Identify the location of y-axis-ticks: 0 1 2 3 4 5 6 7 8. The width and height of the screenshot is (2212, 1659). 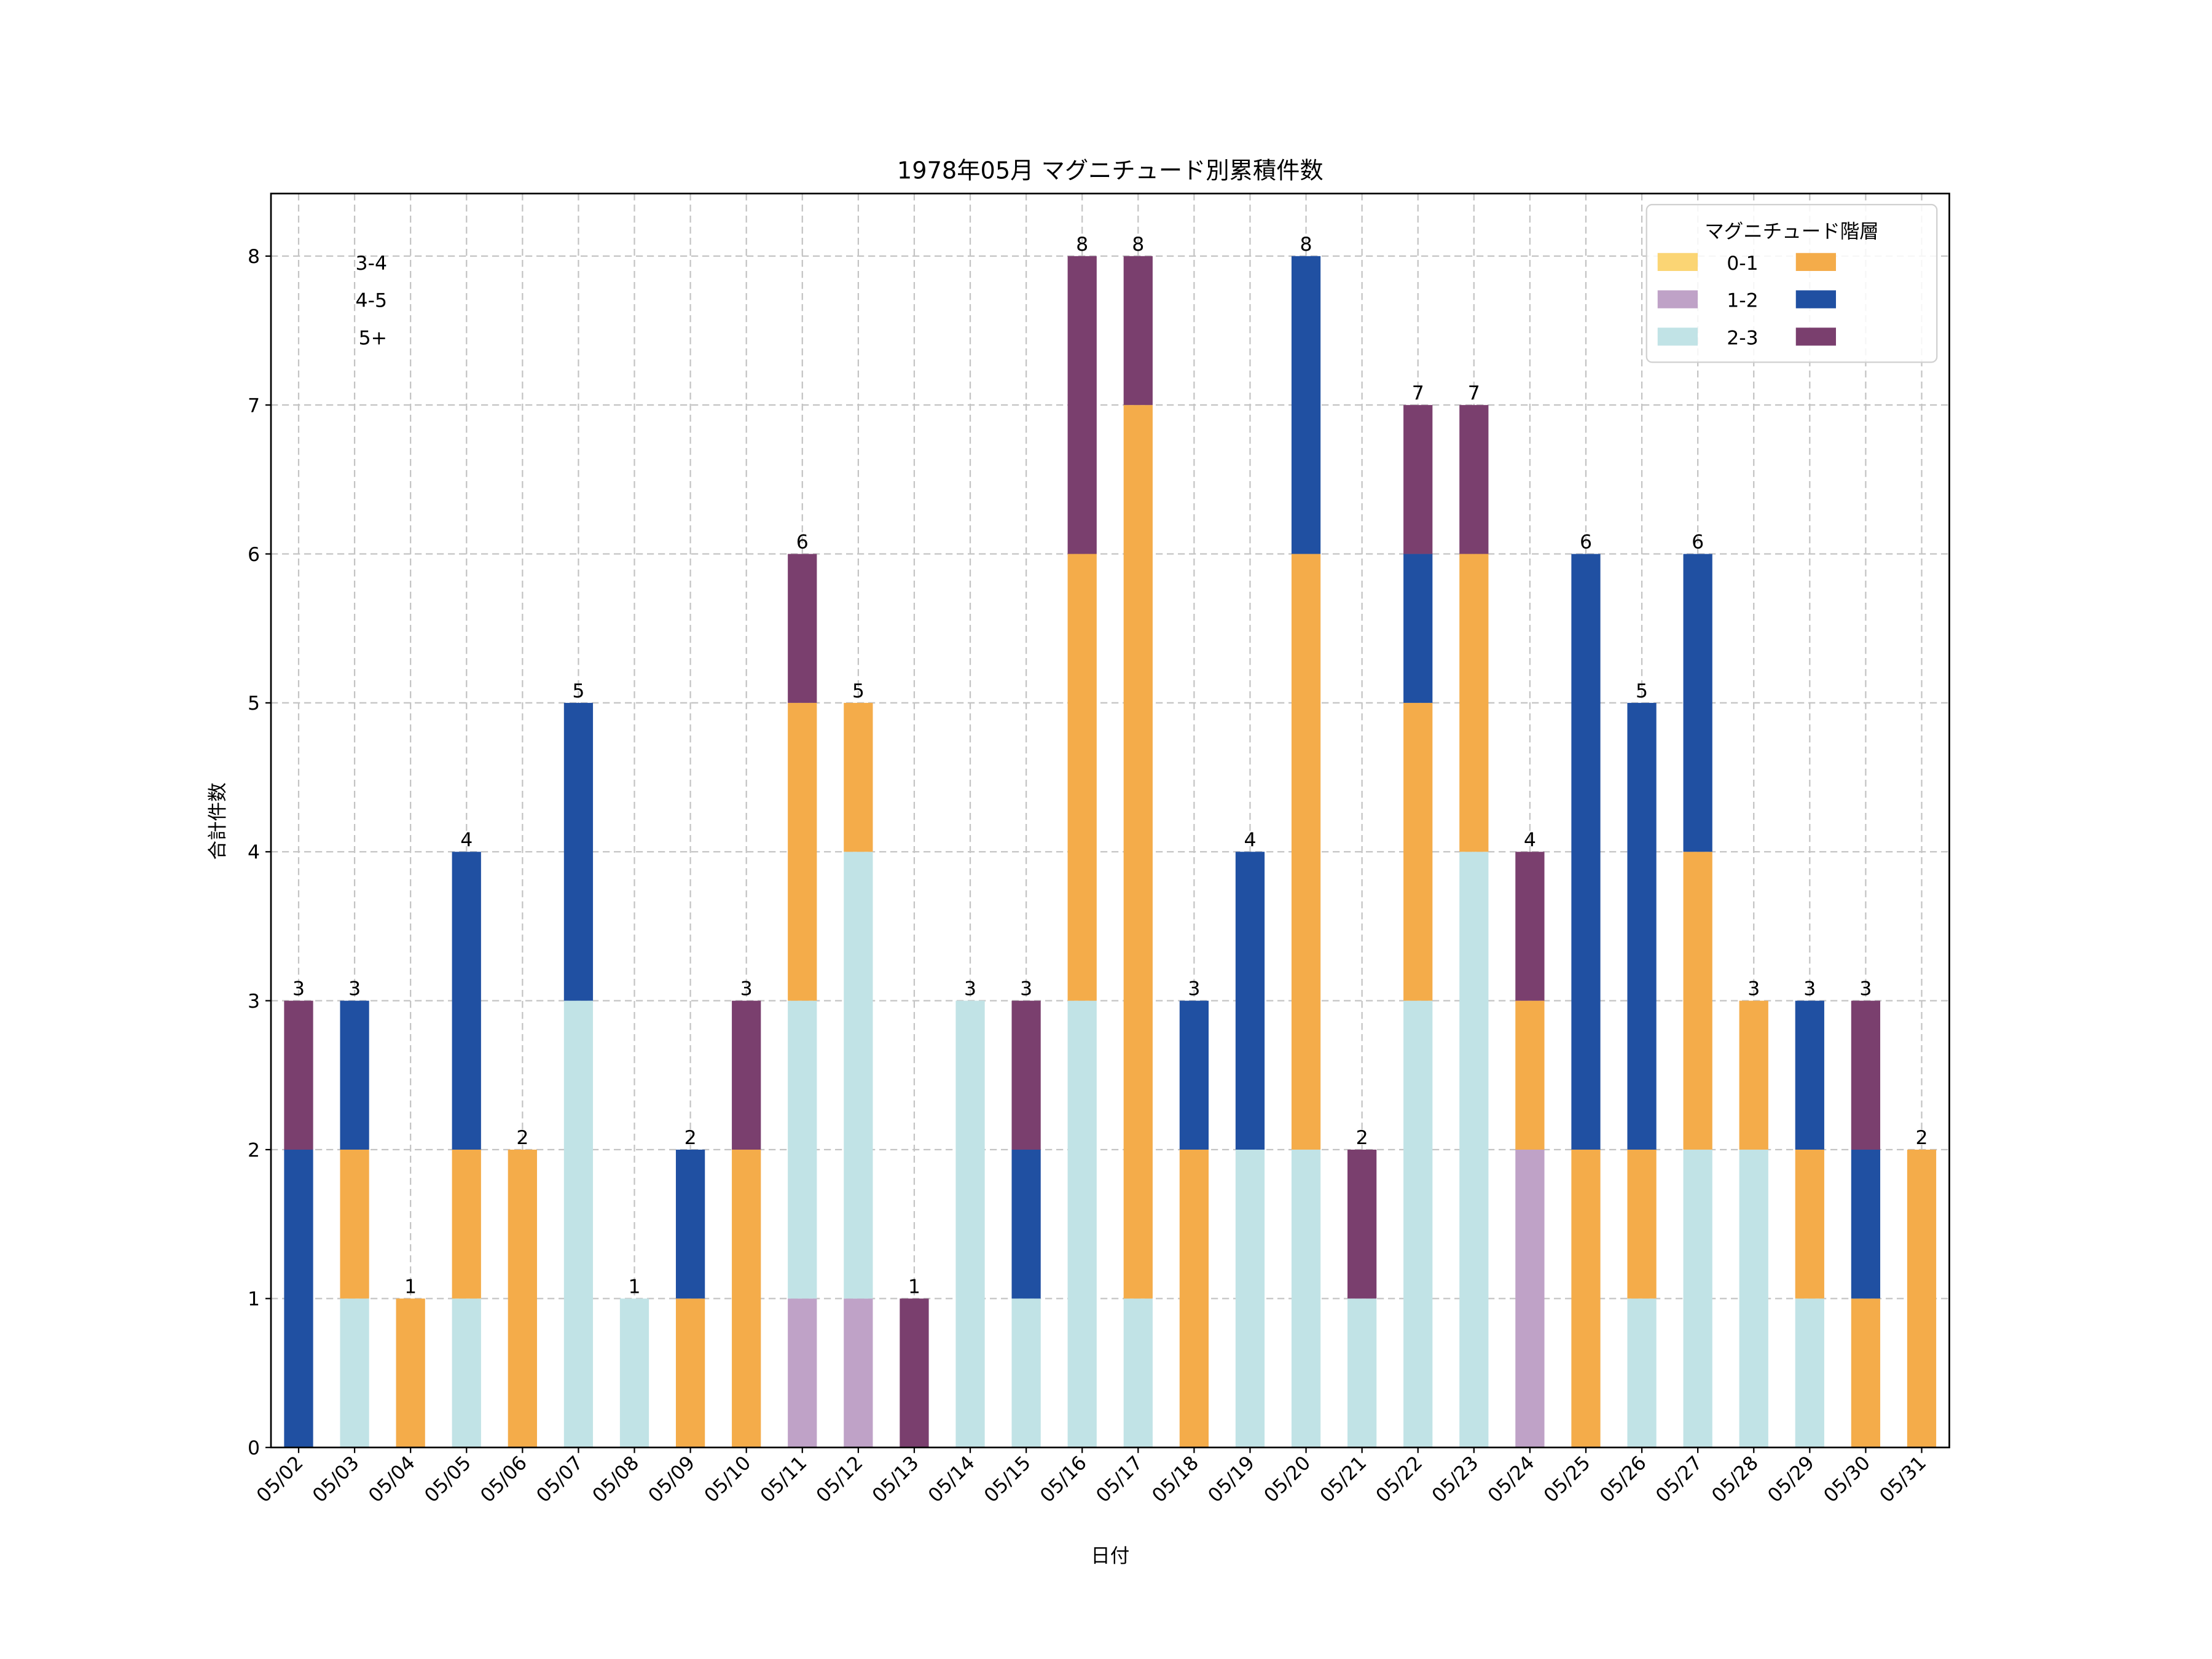
(259, 852).